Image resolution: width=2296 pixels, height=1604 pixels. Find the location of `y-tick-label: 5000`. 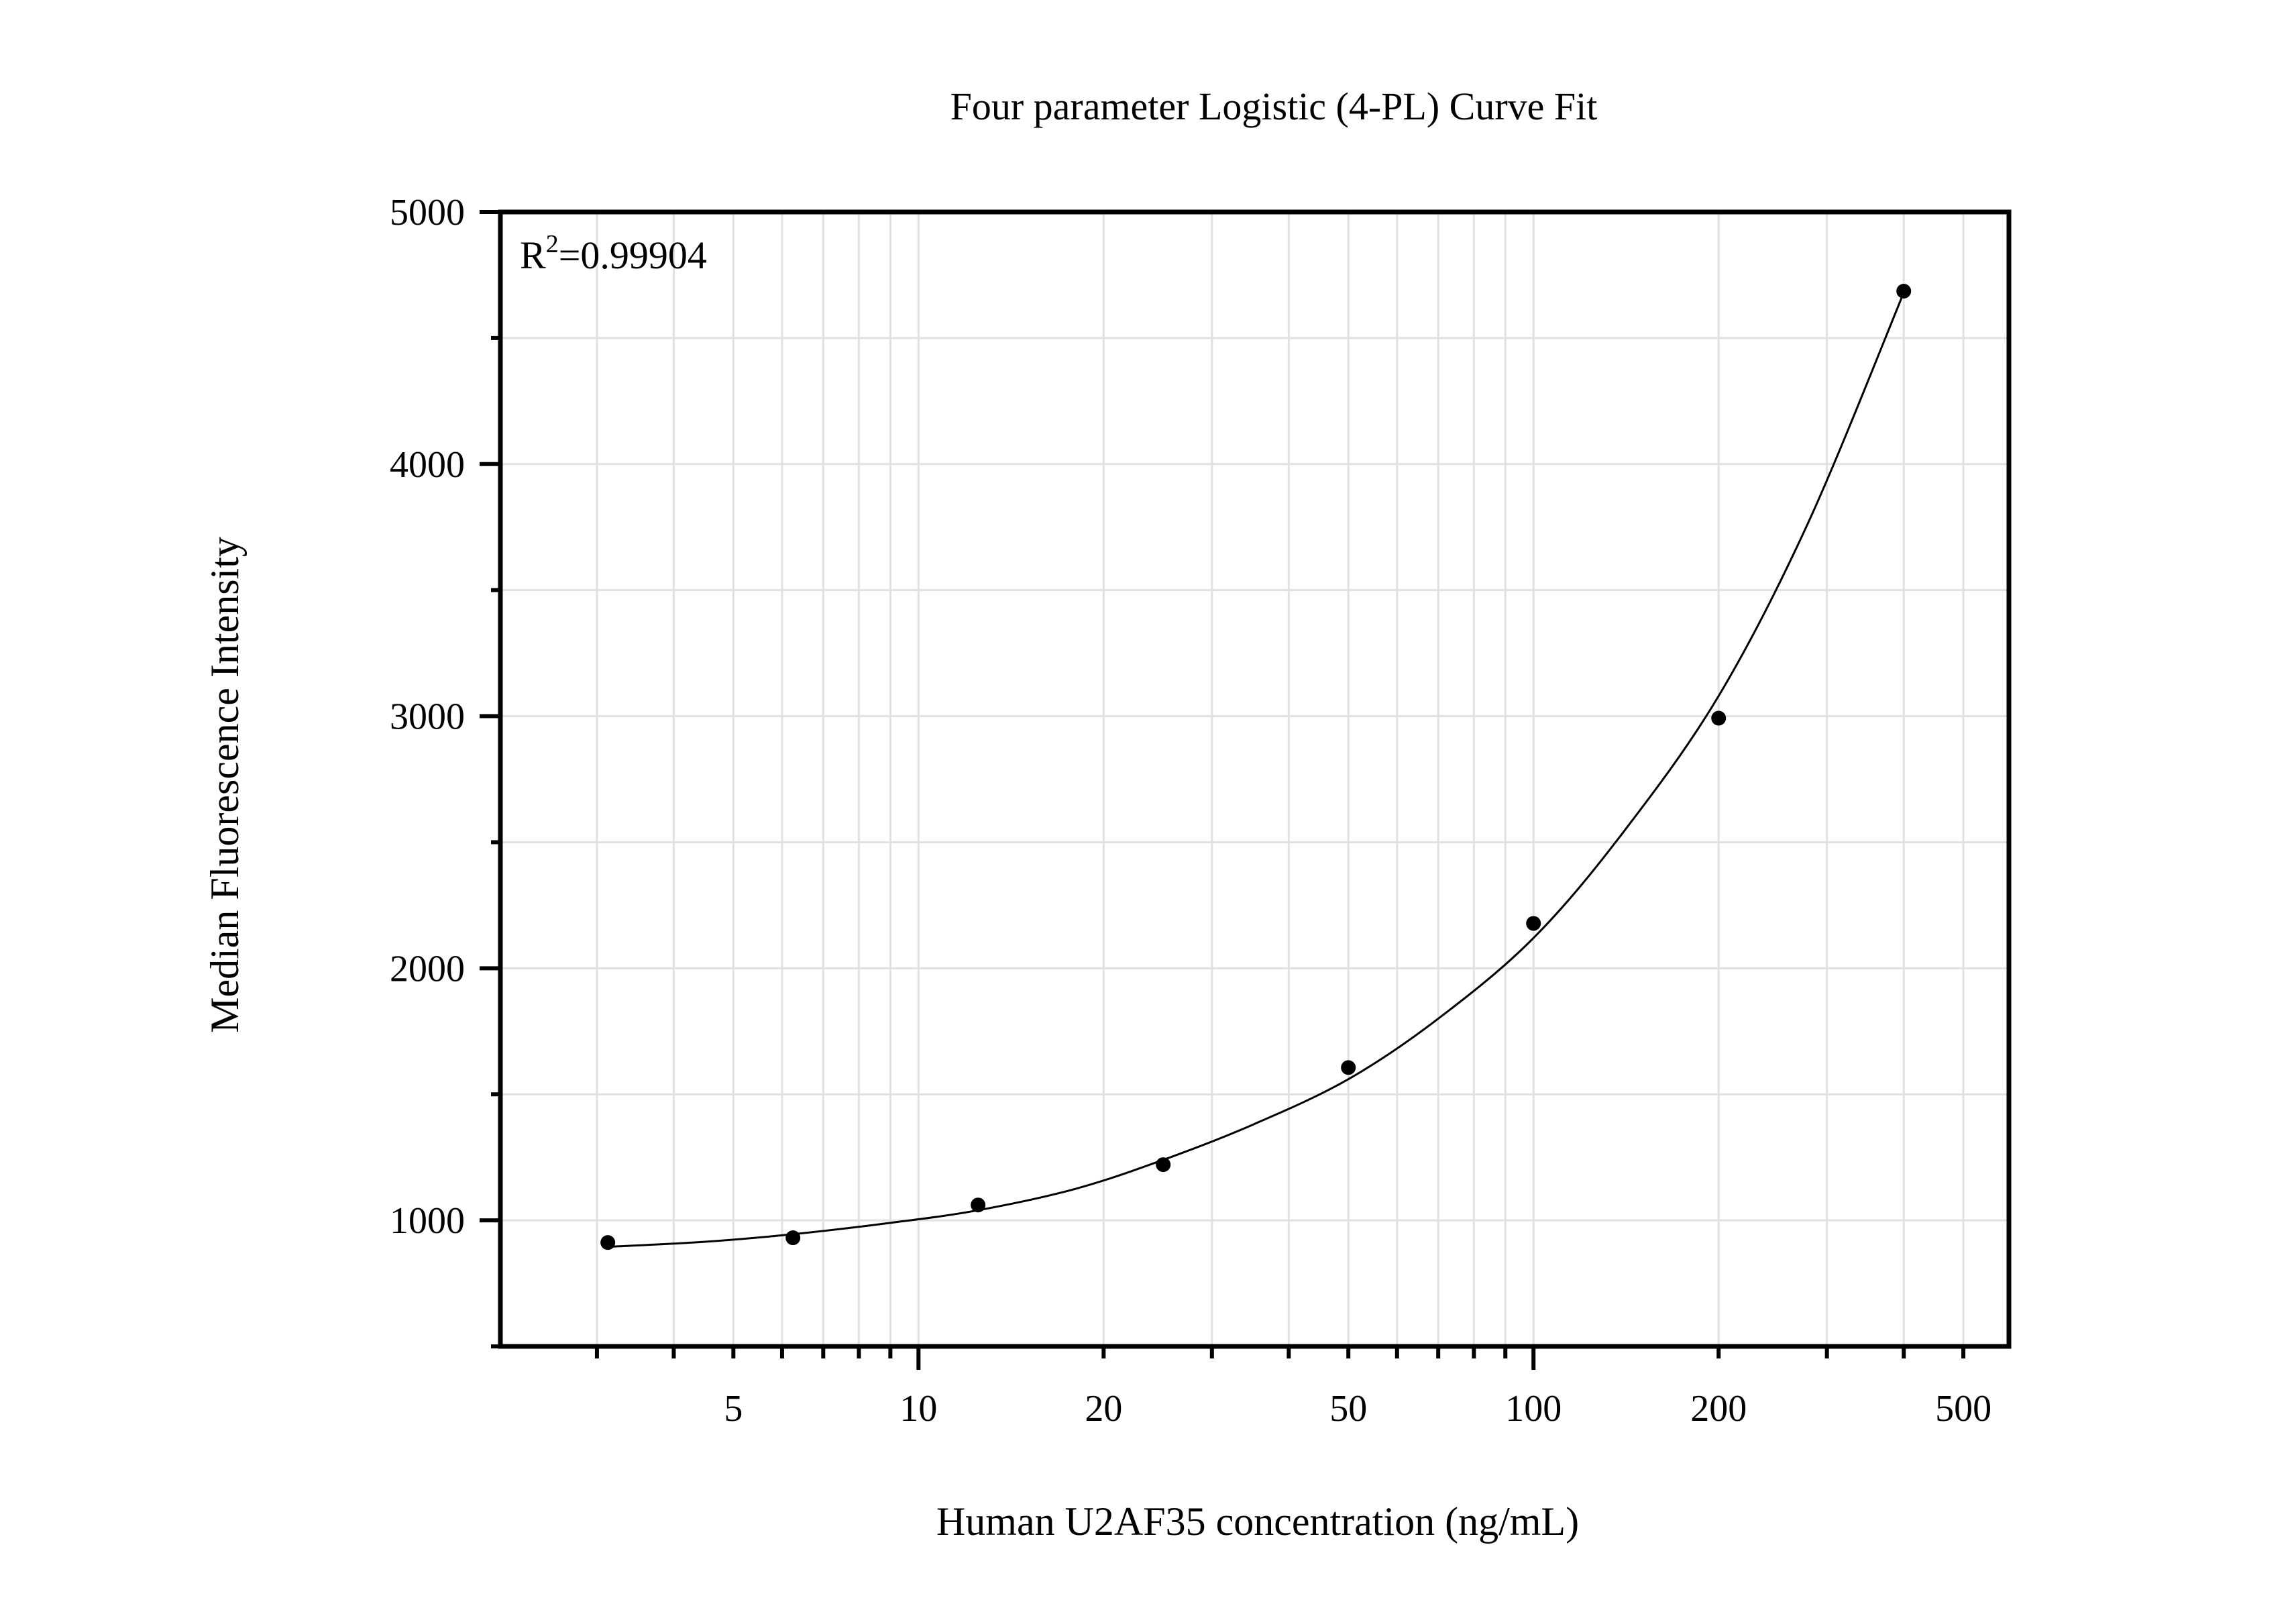

y-tick-label: 5000 is located at coordinates (428, 212).